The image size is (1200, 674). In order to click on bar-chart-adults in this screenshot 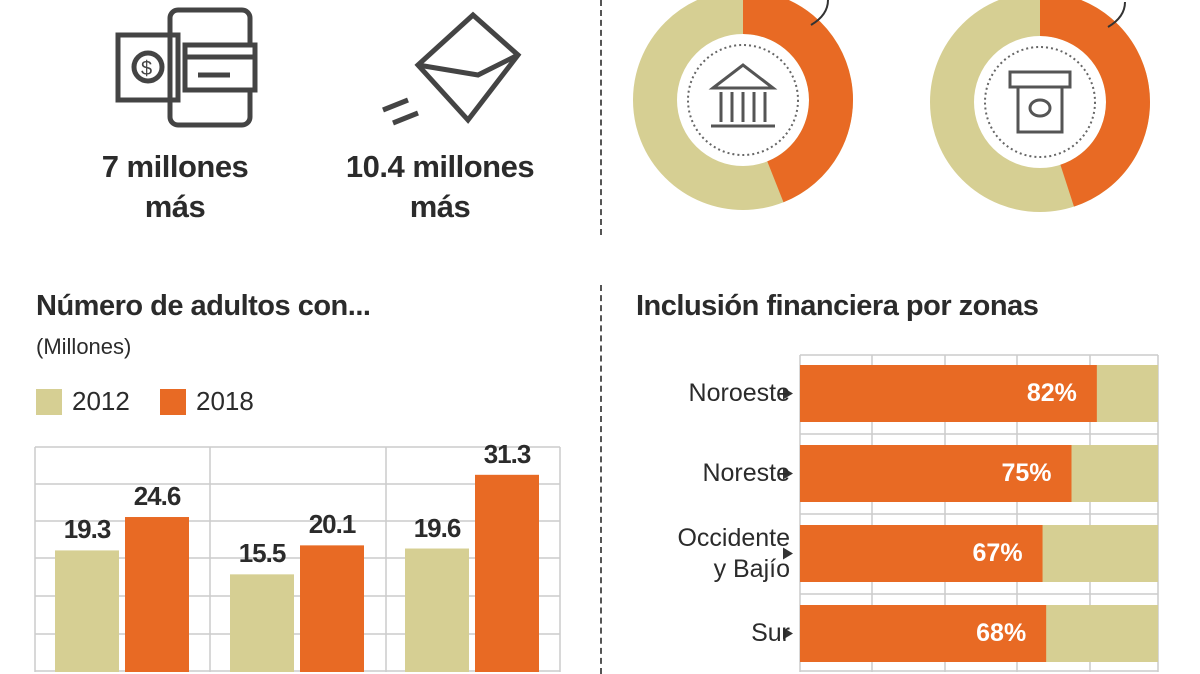, I will do `click(297, 559)`.